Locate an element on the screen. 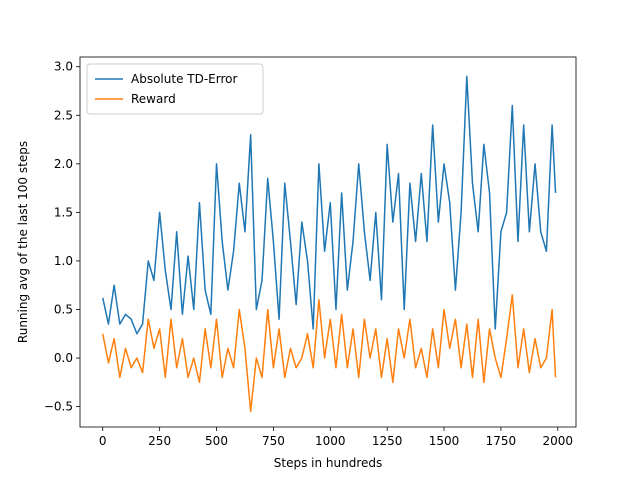  legend: Absolute TD-Error Reward is located at coordinates (175, 89).